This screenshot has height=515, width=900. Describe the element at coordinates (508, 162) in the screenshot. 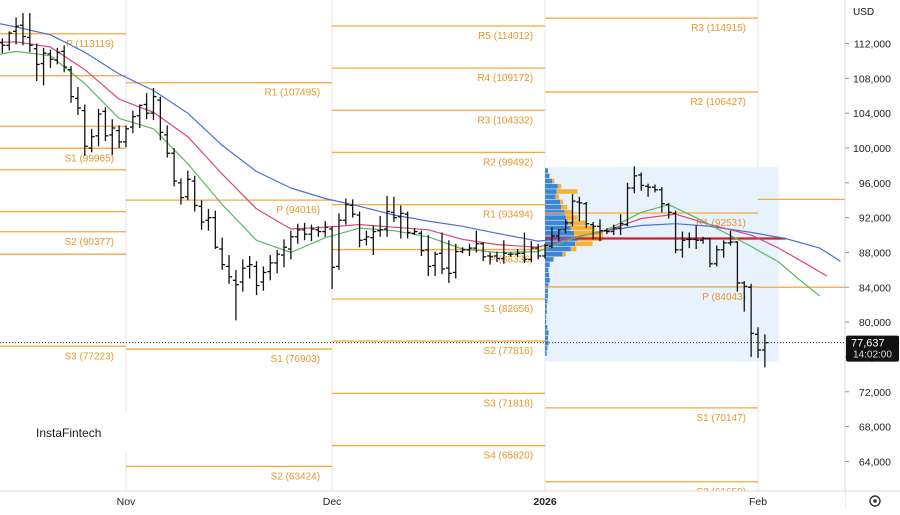

I see `pivot-label-11: R2 (99492)` at that location.